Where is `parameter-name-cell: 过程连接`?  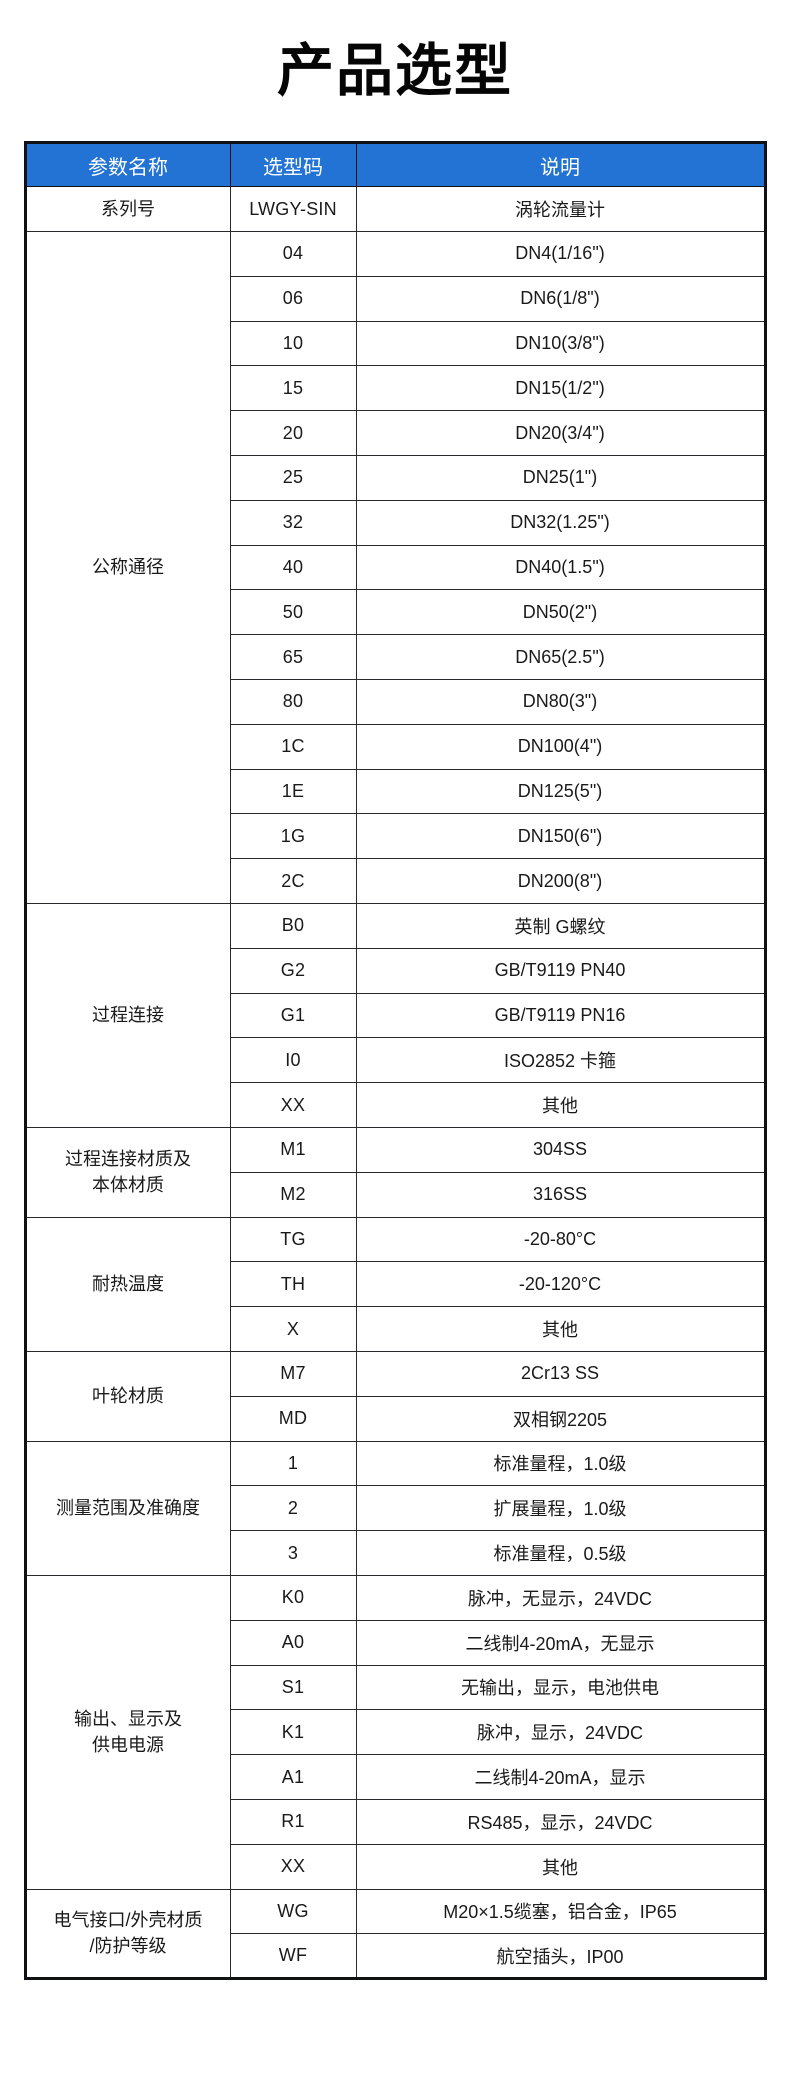
parameter-name-cell: 过程连接 is located at coordinates (127, 1015).